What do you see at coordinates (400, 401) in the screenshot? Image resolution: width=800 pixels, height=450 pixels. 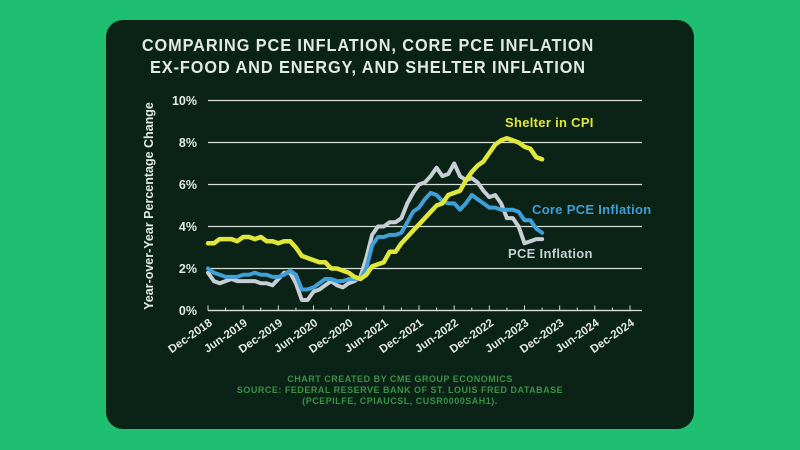 I see `footer-series-ids-line: (PCEPILFE, CPIAUCSL, CUSR0000SAH1).` at bounding box center [400, 401].